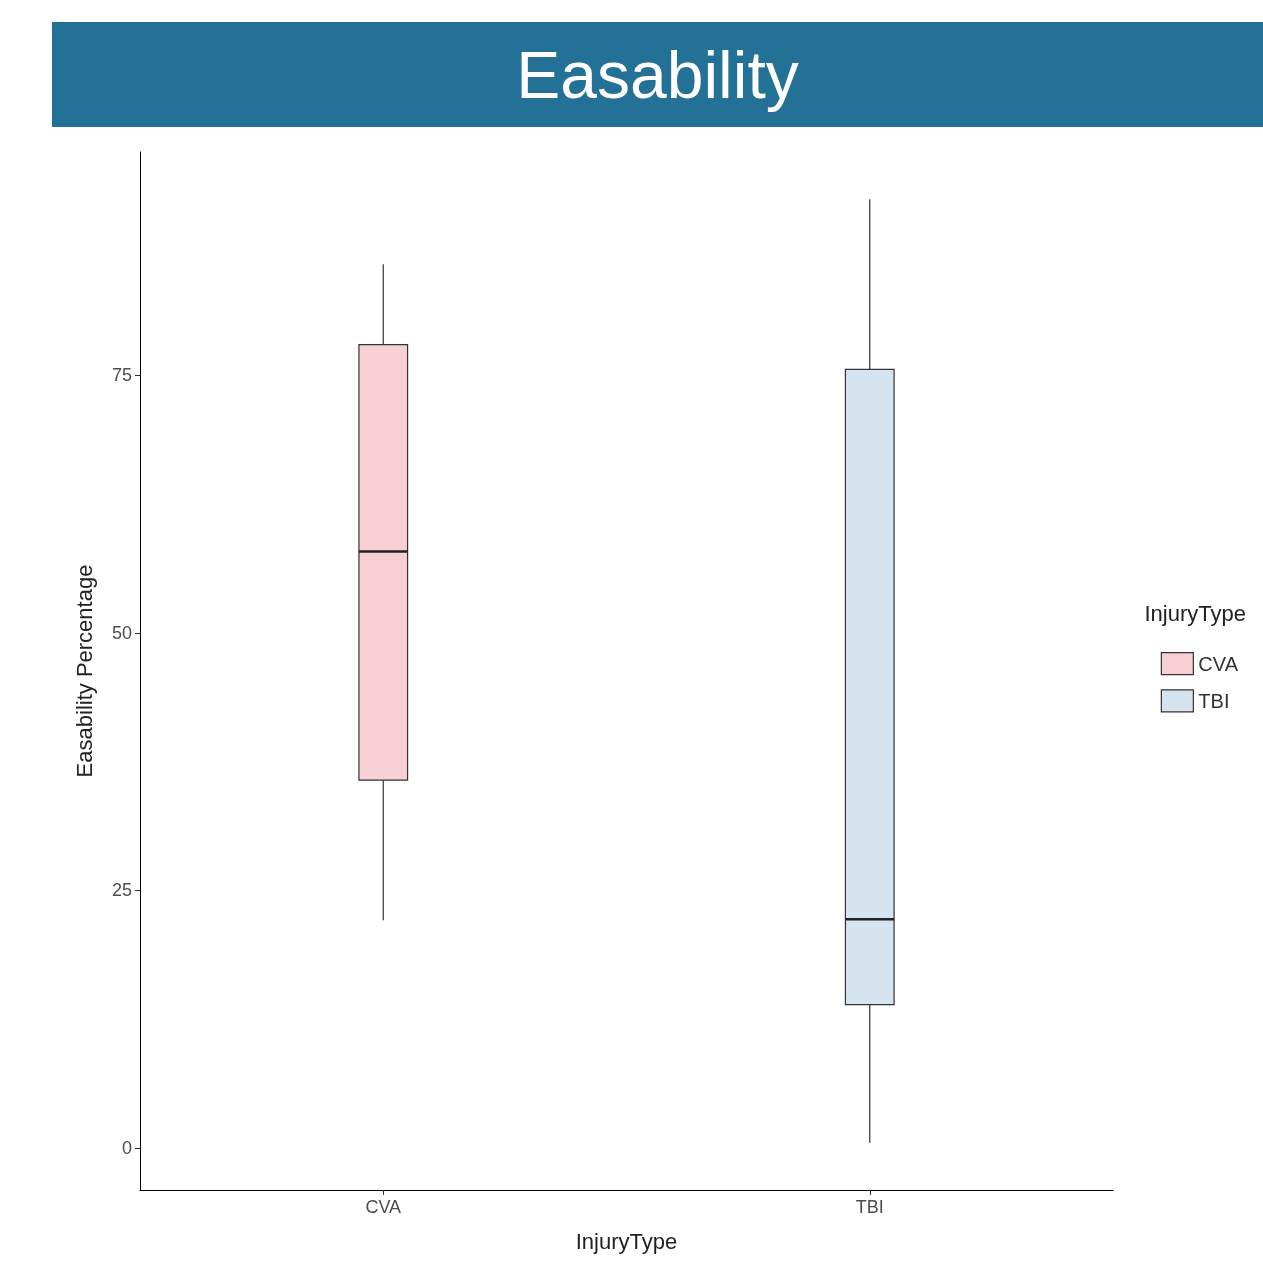 The width and height of the screenshot is (1263, 1274). I want to click on y-tick-label: 0, so click(126, 1147).